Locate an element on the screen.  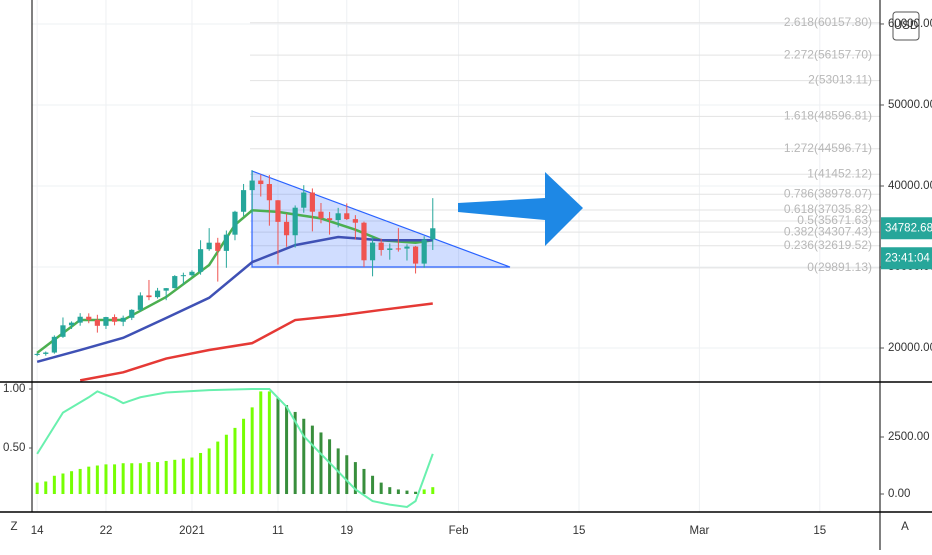
y2-tick-label: 2500.00 is located at coordinates (909, 437).